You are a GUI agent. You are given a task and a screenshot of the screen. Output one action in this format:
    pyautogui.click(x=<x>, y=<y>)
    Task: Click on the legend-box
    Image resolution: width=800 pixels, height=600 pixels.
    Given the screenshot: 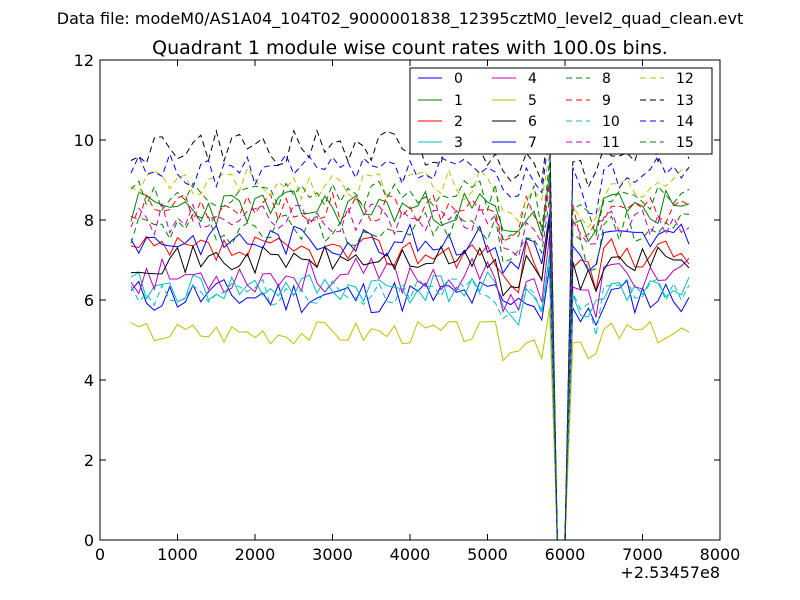 What is the action you would take?
    pyautogui.click(x=561, y=111)
    